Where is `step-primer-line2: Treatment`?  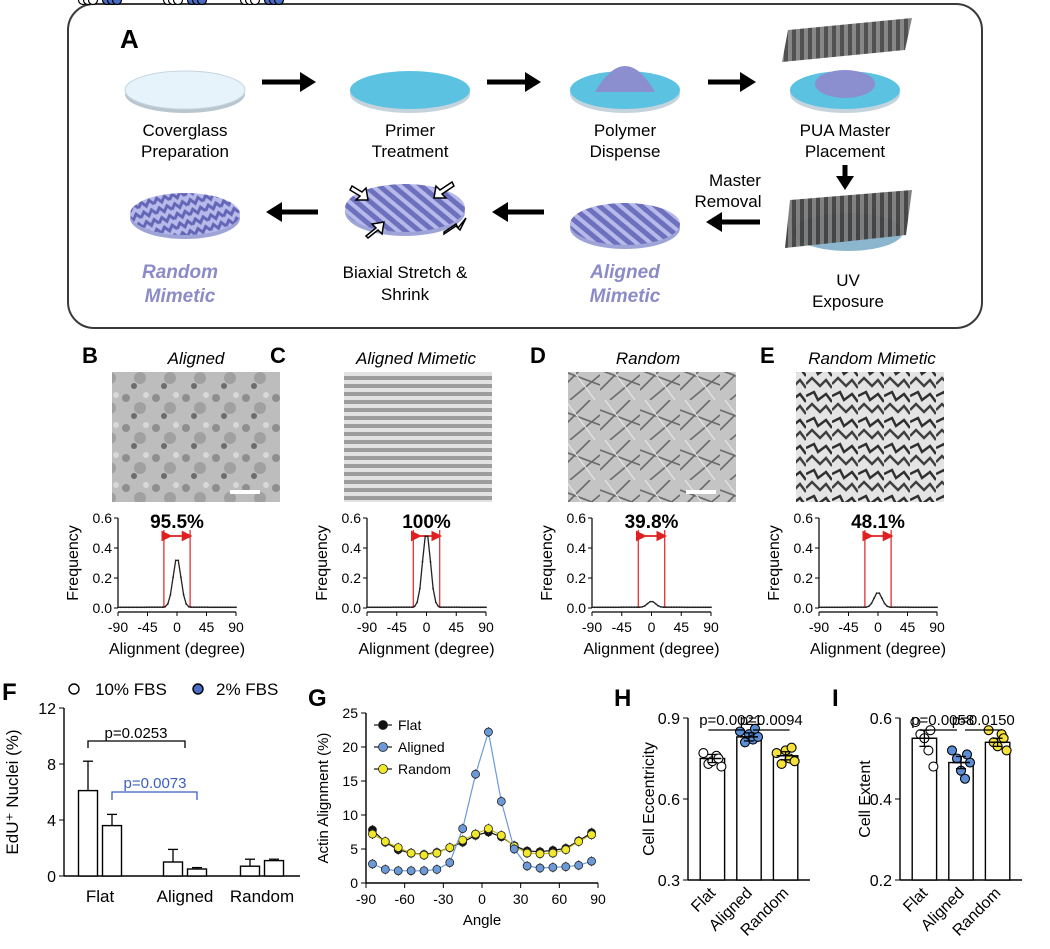
step-primer-line2: Treatment is located at coordinates (410, 151).